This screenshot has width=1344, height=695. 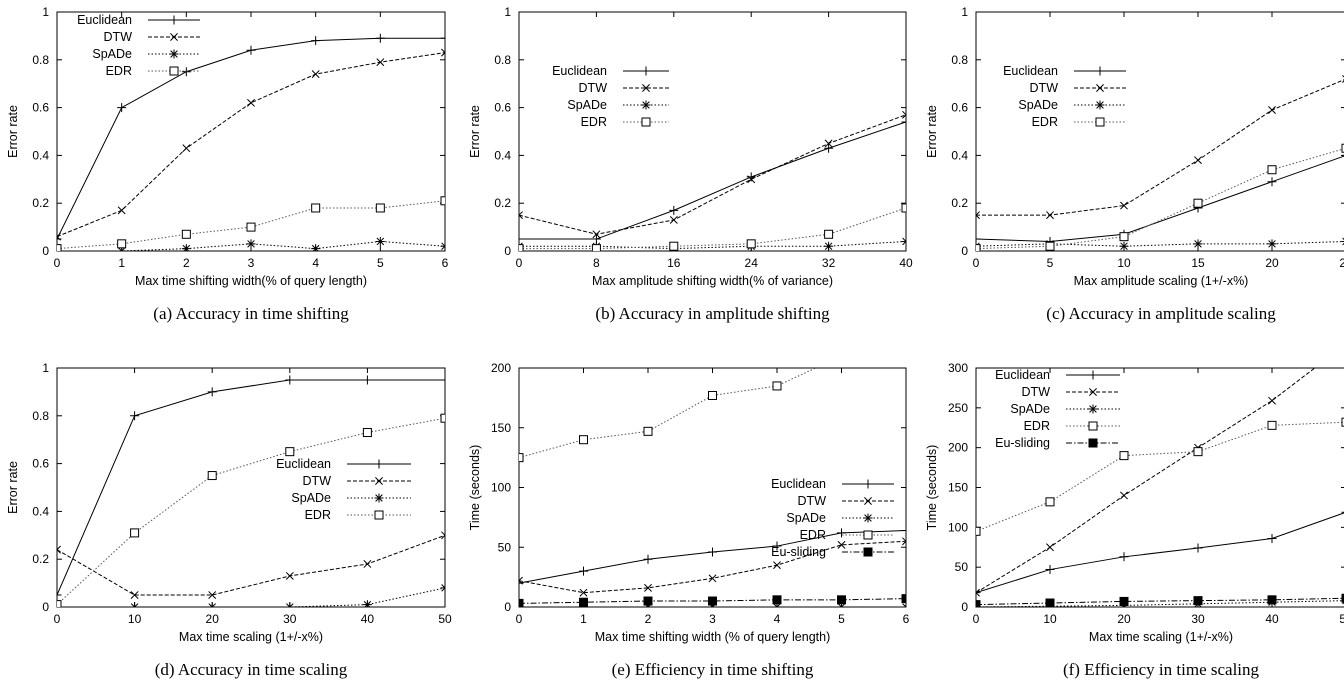 I want to click on x-tick-label: 3, so click(x=712, y=619).